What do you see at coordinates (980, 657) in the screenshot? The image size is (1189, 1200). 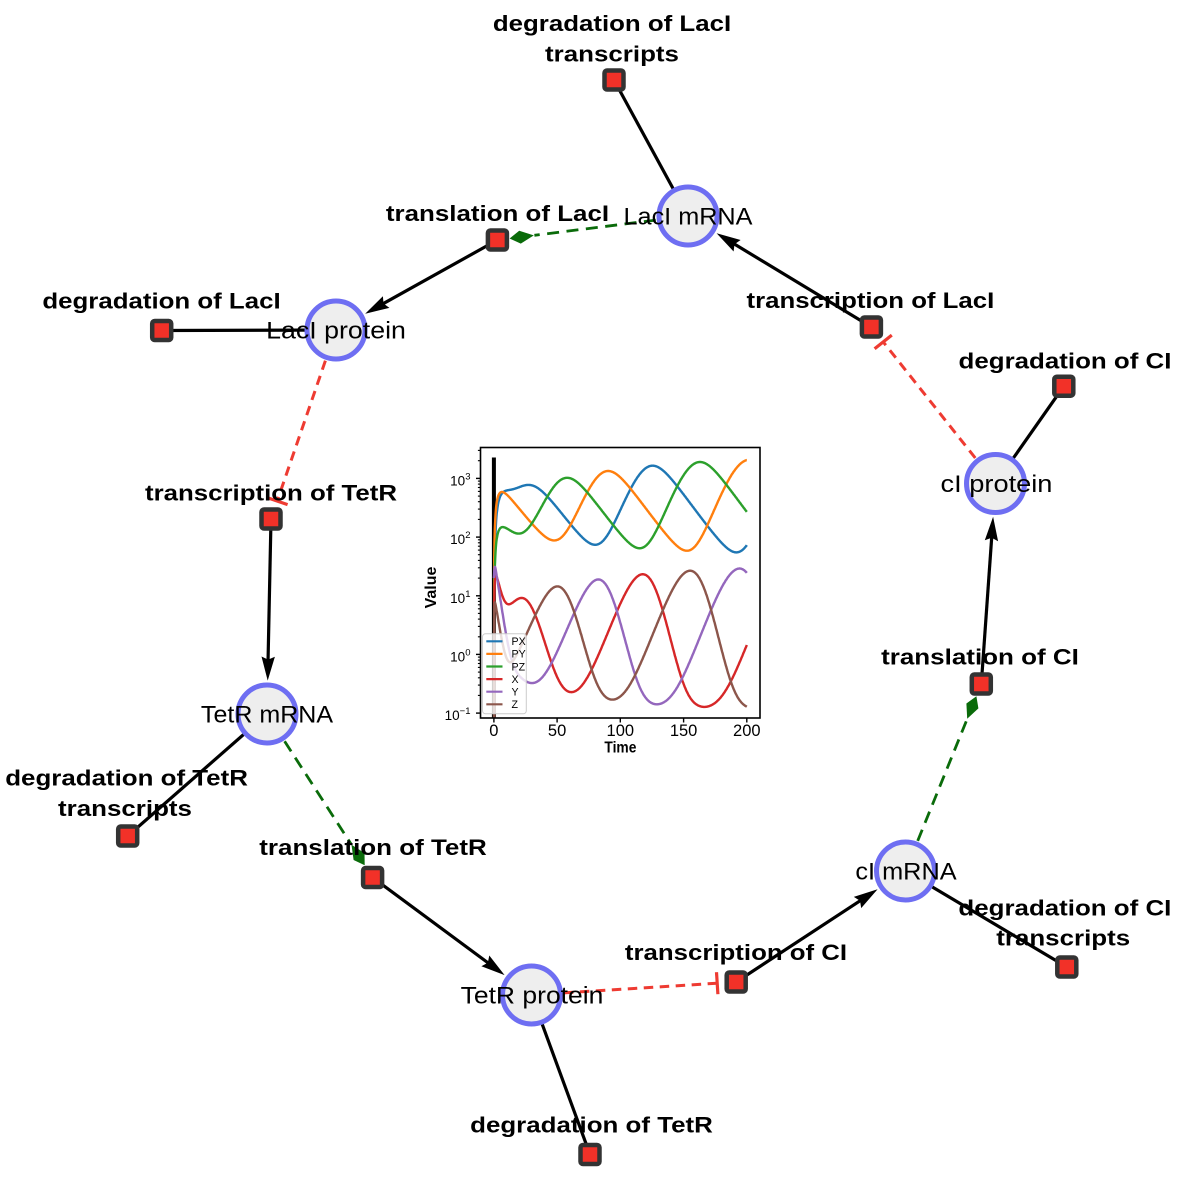 I see `svg-text: translation of CI` at bounding box center [980, 657].